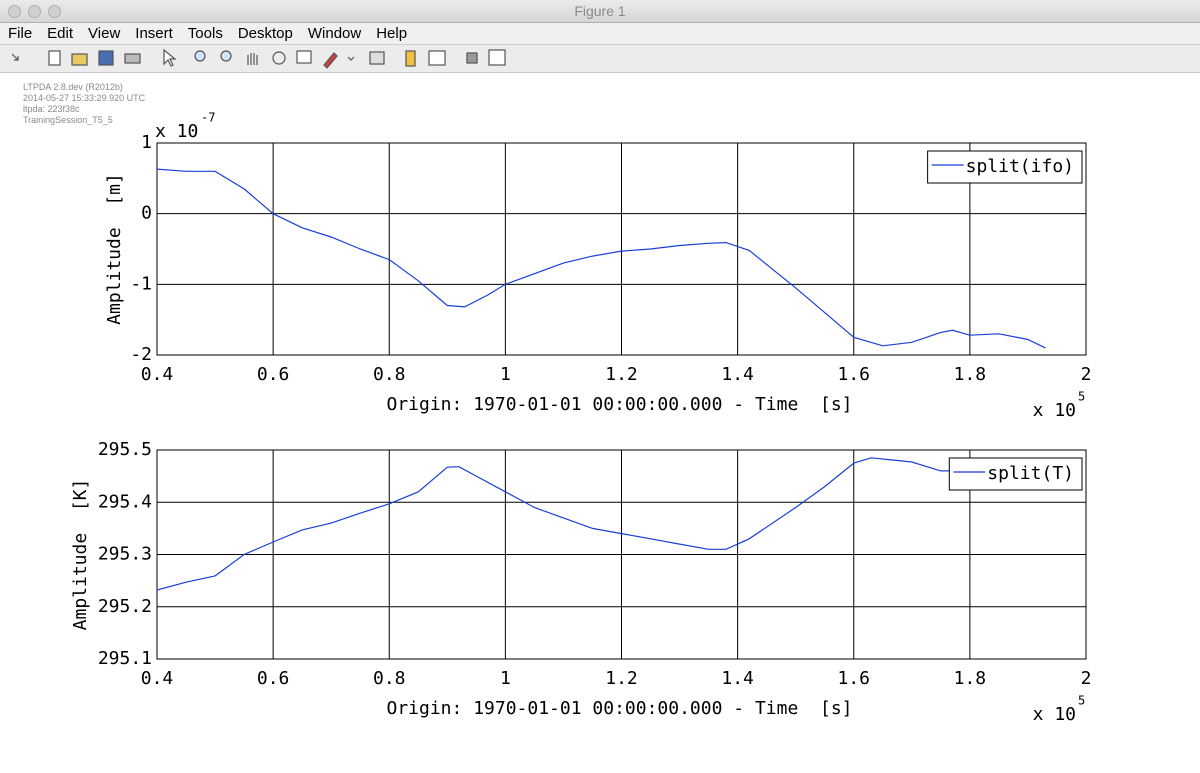 Image resolution: width=1200 pixels, height=773 pixels. Describe the element at coordinates (14, 11) in the screenshot. I see `close-button` at that location.